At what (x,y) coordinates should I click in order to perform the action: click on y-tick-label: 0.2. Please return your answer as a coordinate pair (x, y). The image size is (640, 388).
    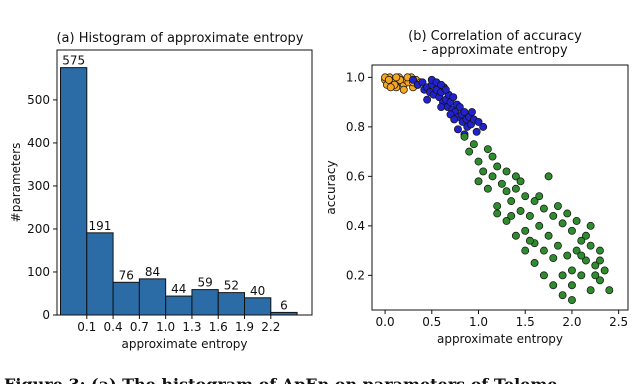
    Looking at the image, I should click on (355, 275).